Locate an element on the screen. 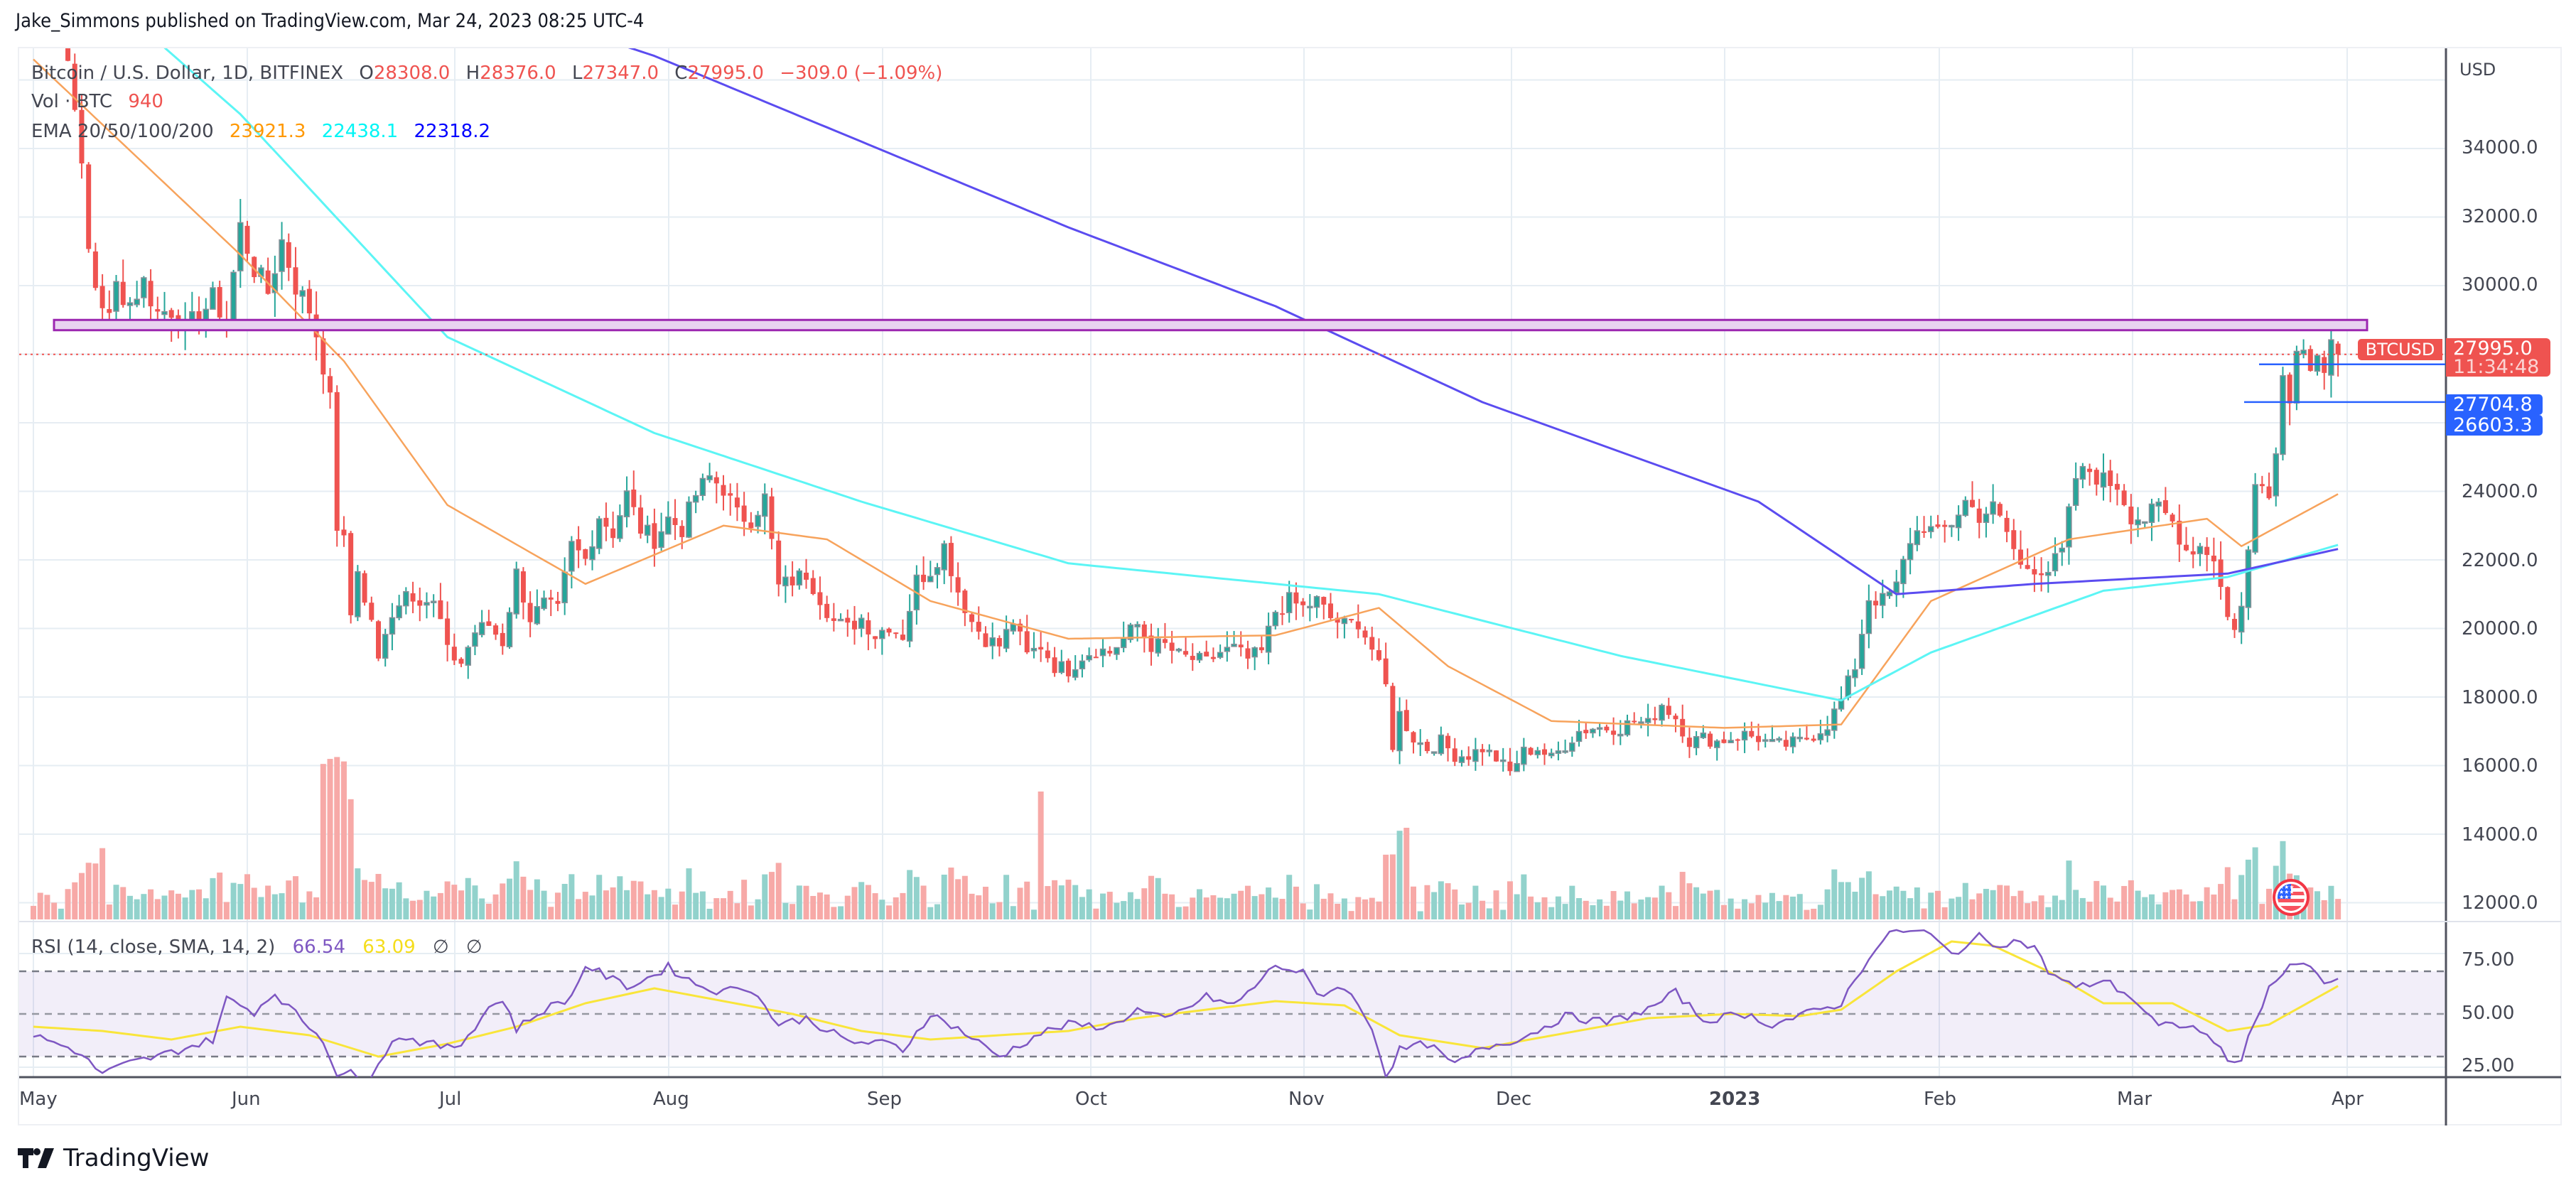 The width and height of the screenshot is (2576, 1188). low-label: L is located at coordinates (577, 73).